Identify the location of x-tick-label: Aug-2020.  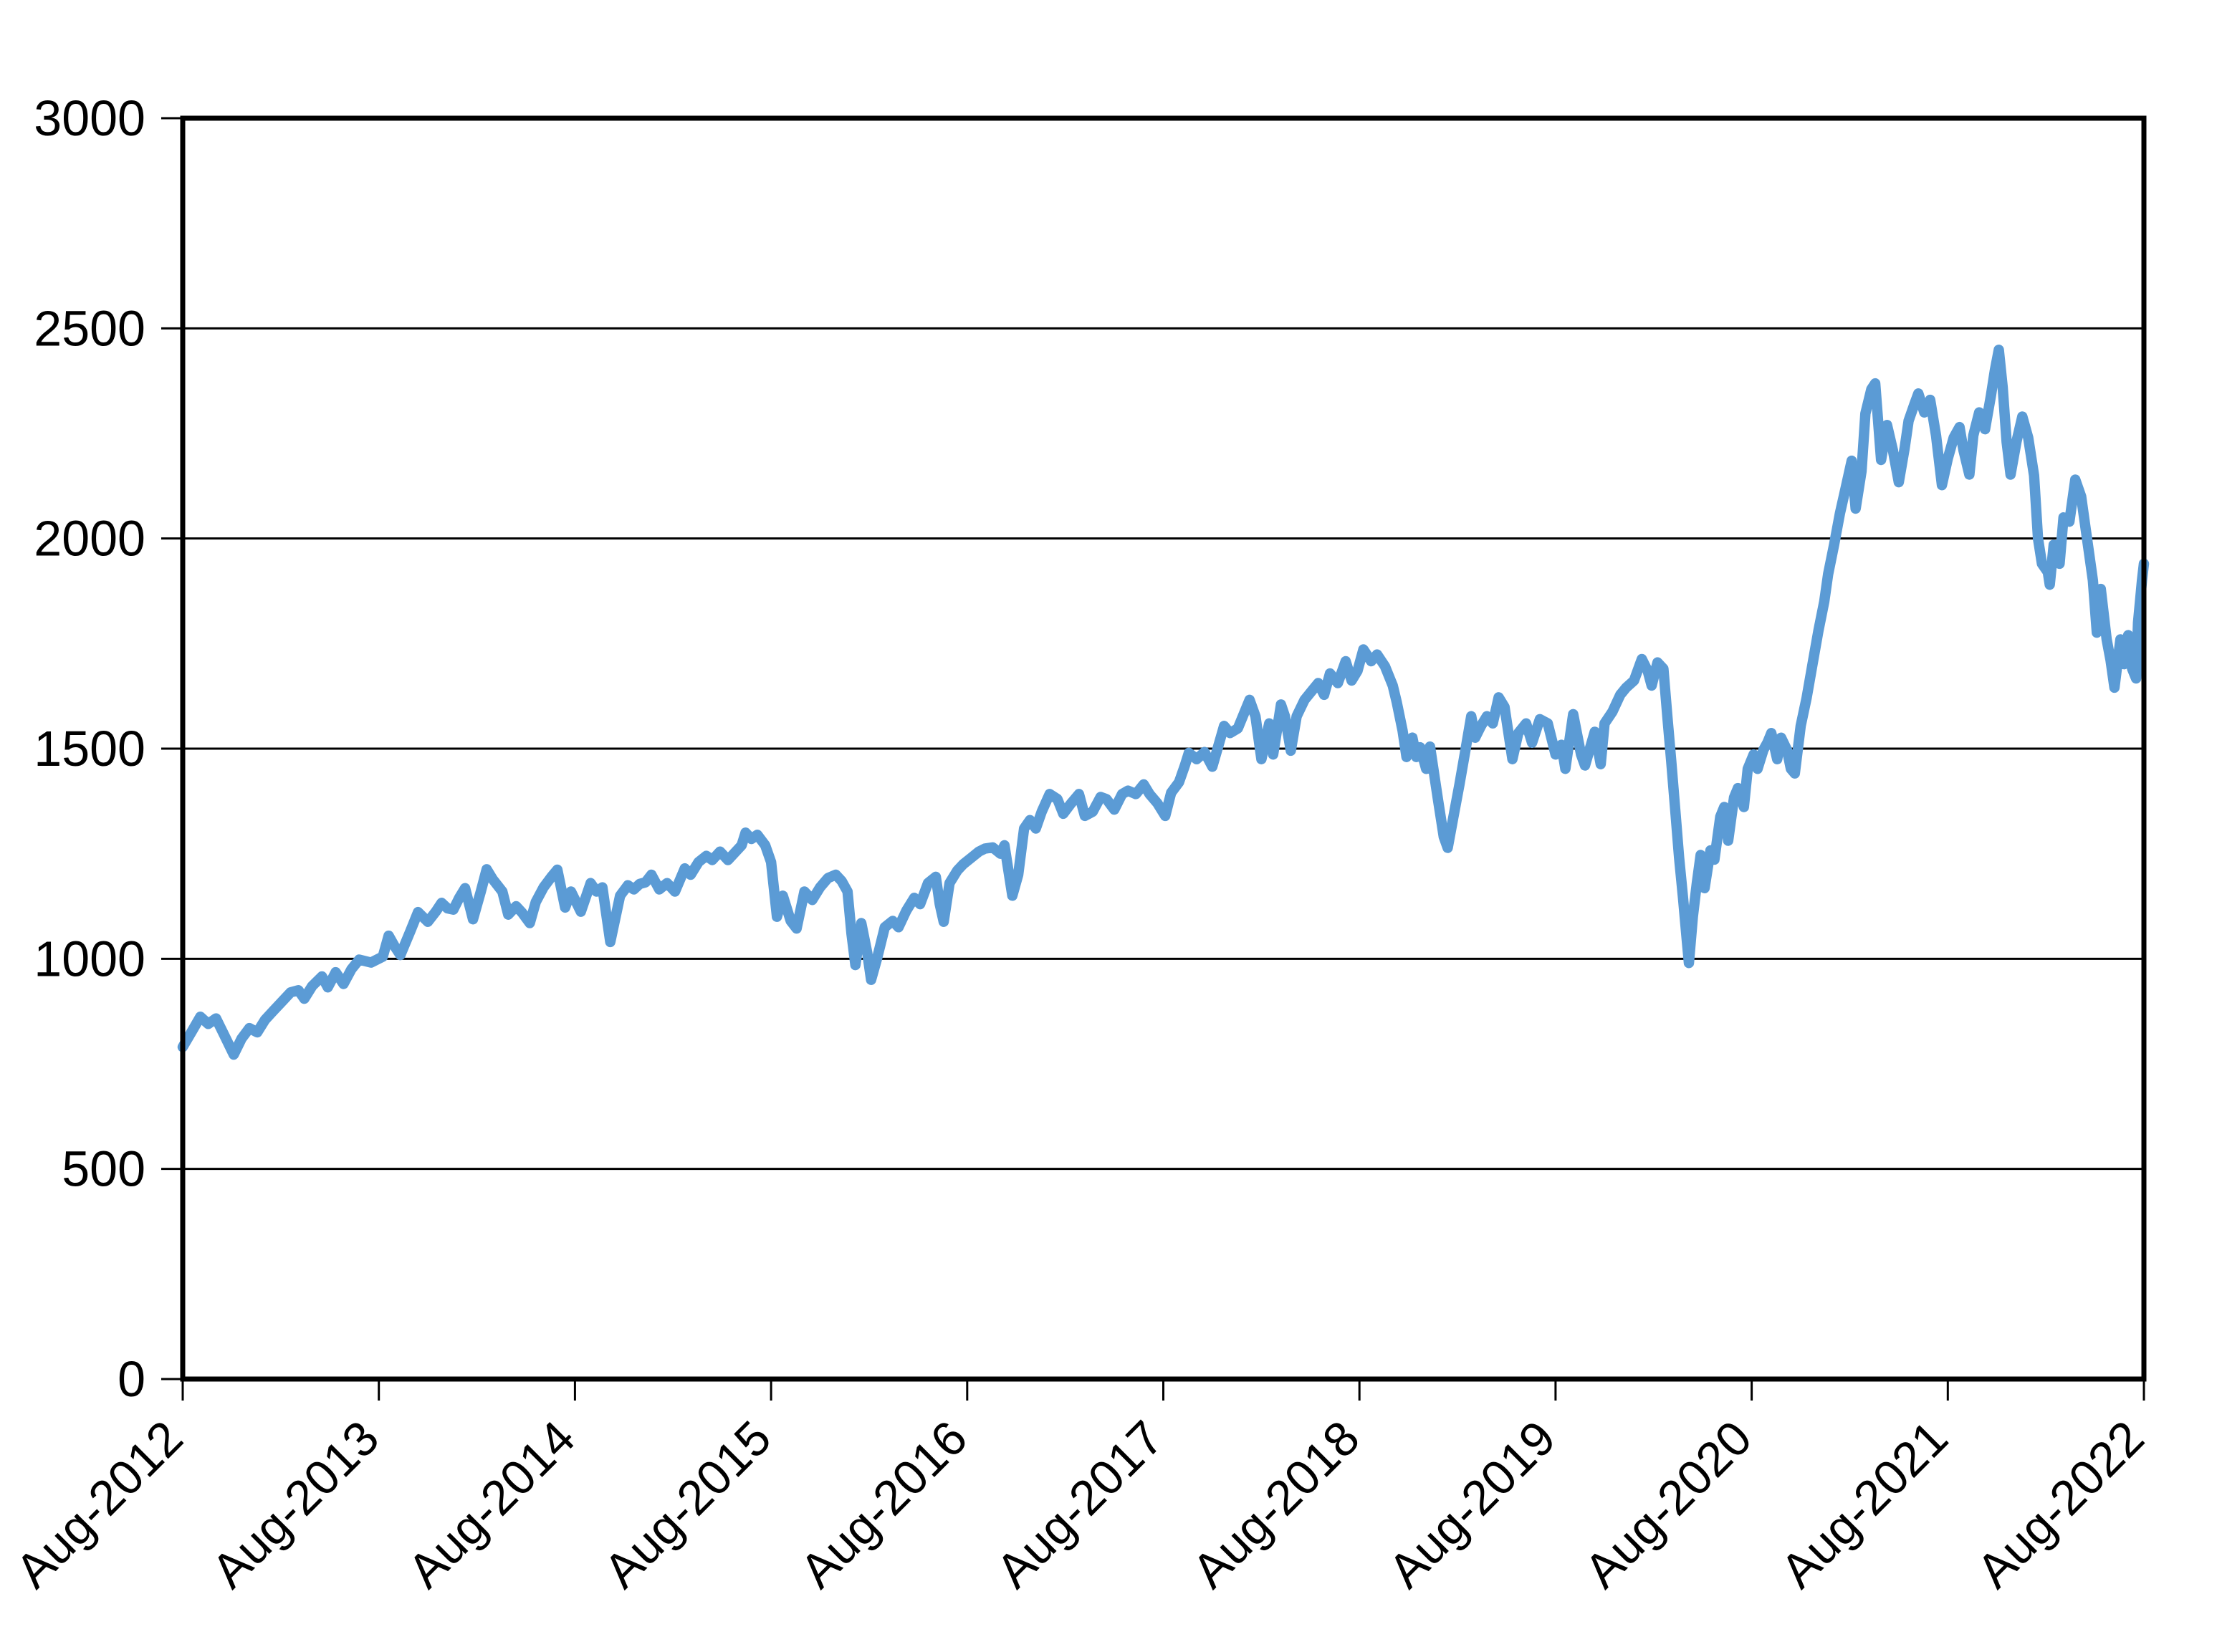
(1668, 1505).